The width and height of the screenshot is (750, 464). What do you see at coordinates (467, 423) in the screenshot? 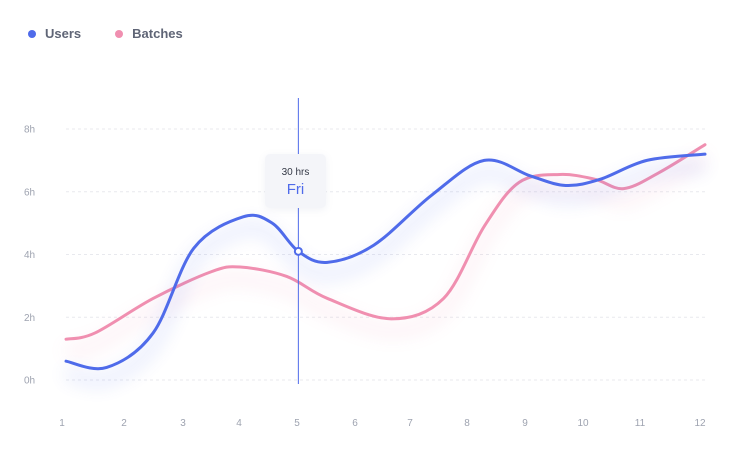
I see `x-tick-label: 8` at bounding box center [467, 423].